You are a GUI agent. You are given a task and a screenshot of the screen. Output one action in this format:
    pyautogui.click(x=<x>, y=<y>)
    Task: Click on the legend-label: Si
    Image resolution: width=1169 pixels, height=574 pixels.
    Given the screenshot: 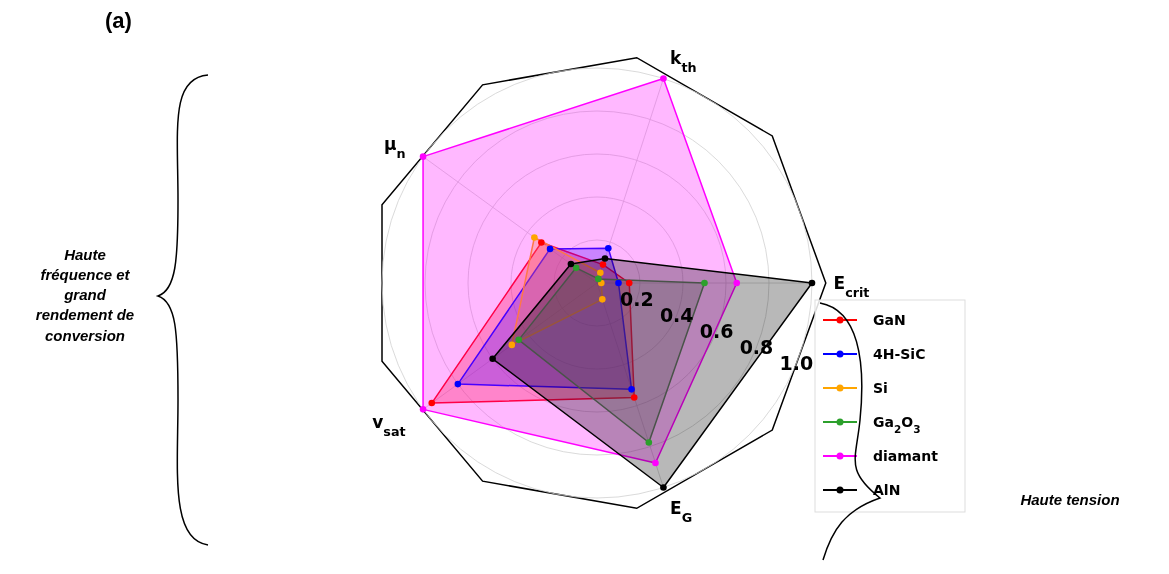 What is the action you would take?
    pyautogui.click(x=880, y=388)
    